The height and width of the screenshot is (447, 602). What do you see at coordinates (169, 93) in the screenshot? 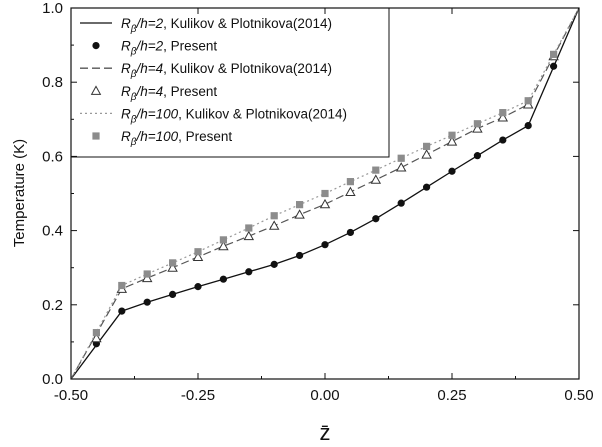
I see `legend-label: Rβ/h=4, Present` at bounding box center [169, 93].